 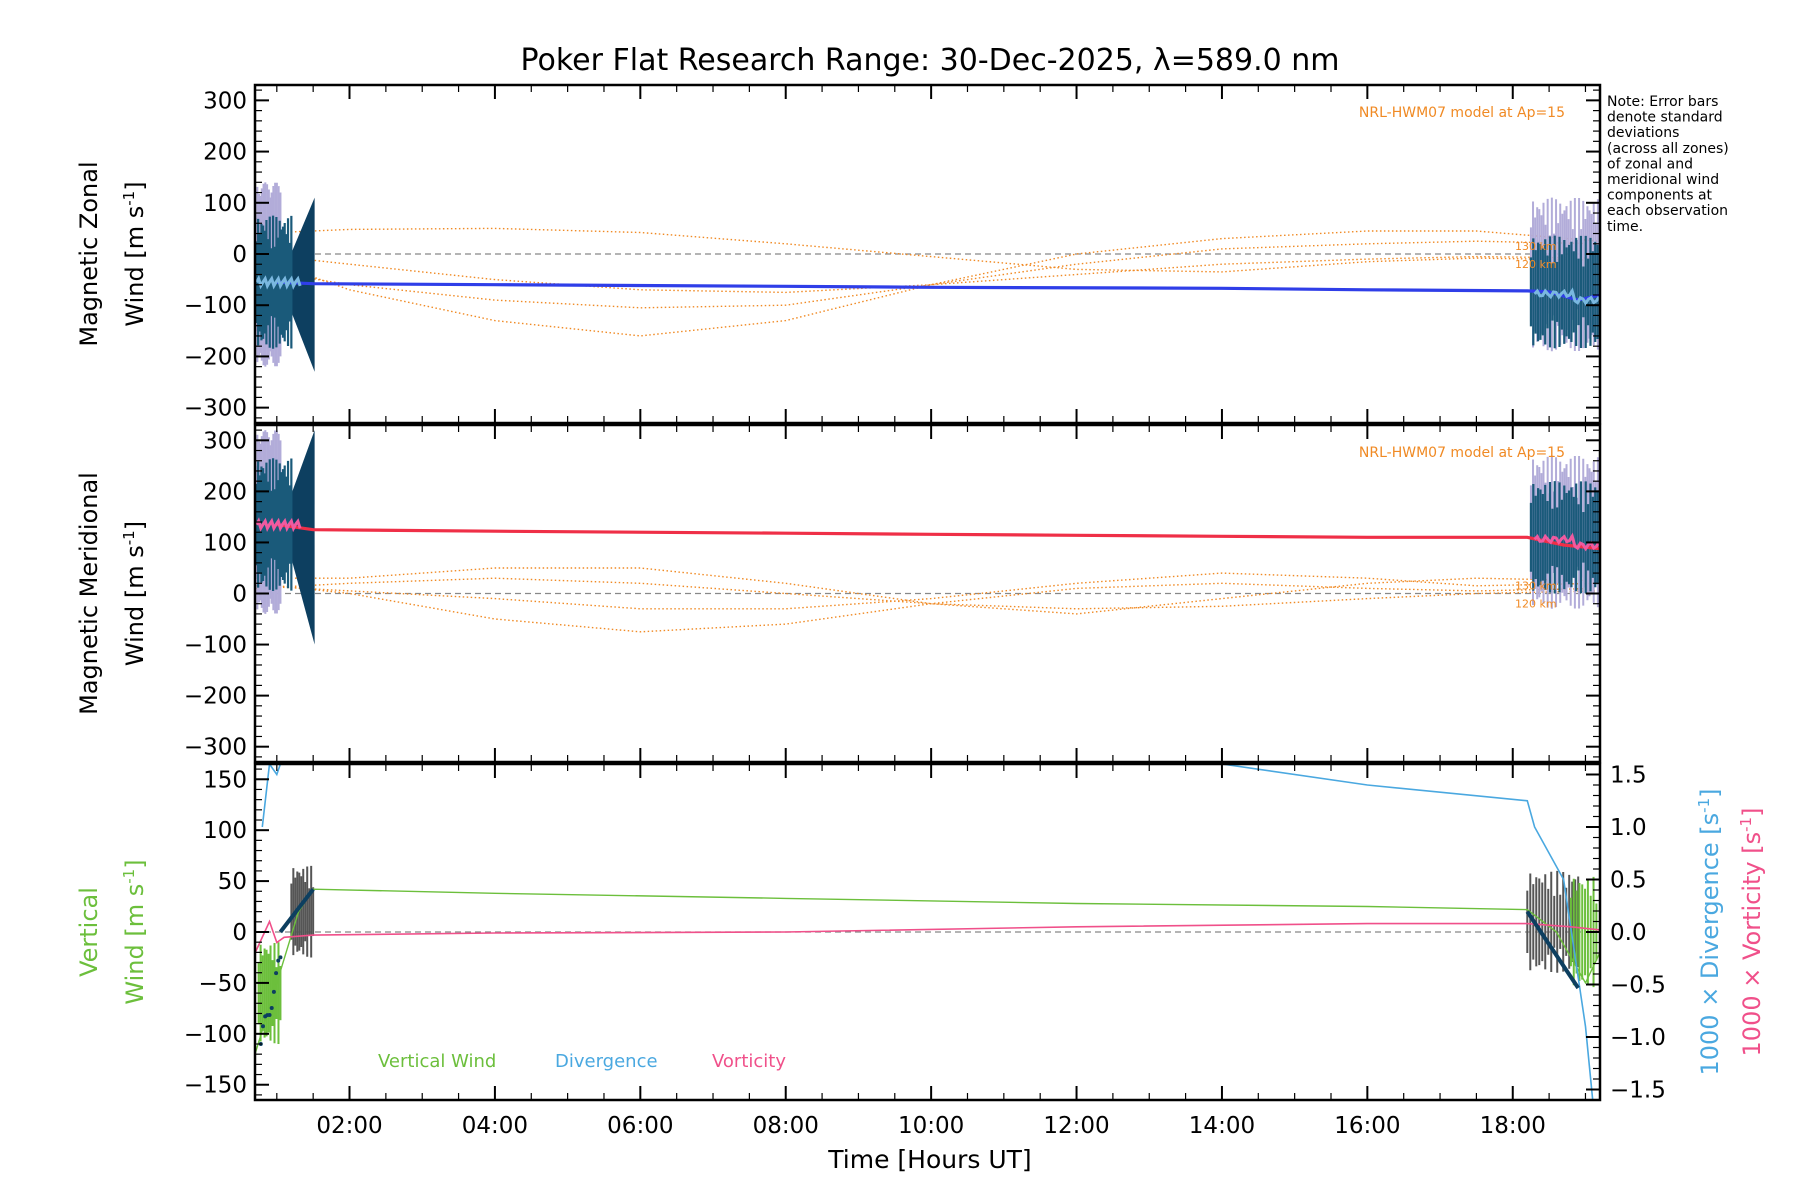 I want to click on x-tick-label: 04:00, so click(x=495, y=1126).